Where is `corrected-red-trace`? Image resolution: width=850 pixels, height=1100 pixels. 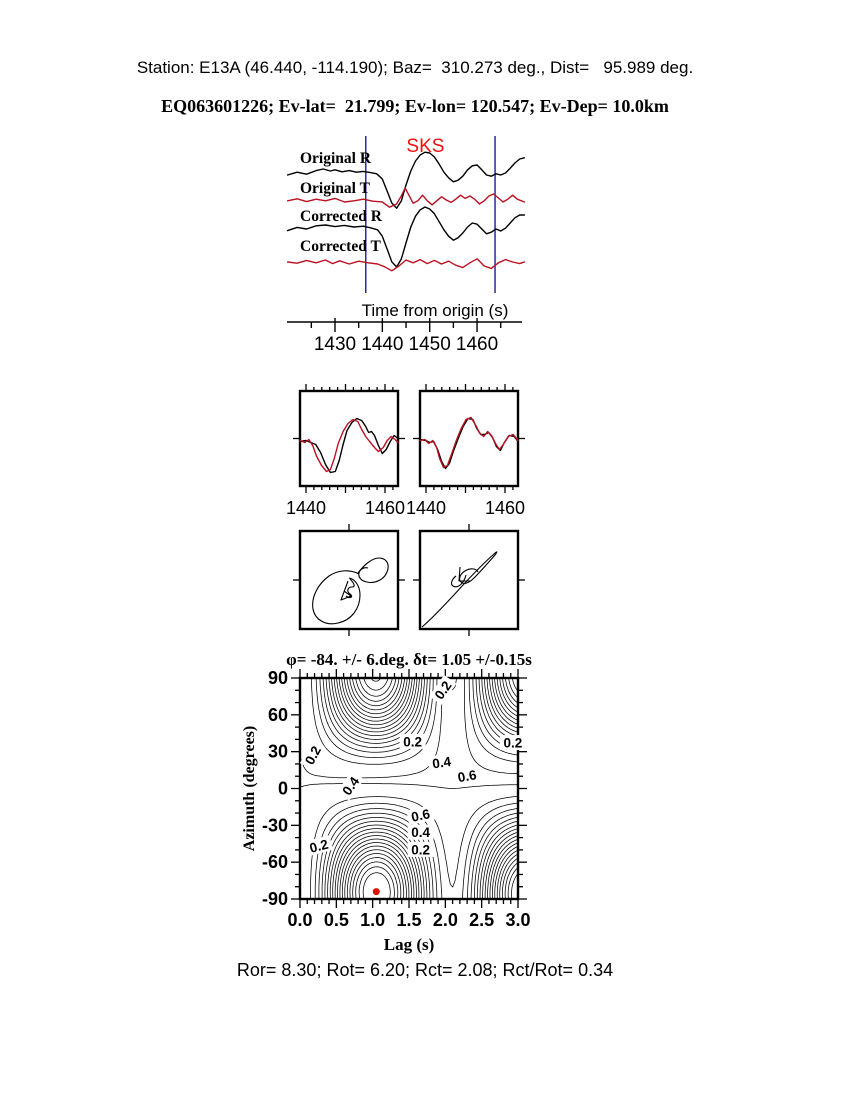 corrected-red-trace is located at coordinates (469, 442).